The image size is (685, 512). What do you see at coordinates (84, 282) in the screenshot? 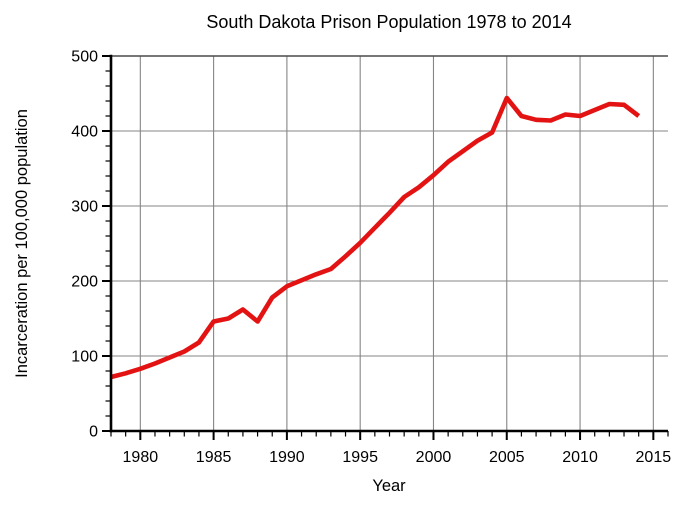
I see `y-tick-label: 200` at bounding box center [84, 282].